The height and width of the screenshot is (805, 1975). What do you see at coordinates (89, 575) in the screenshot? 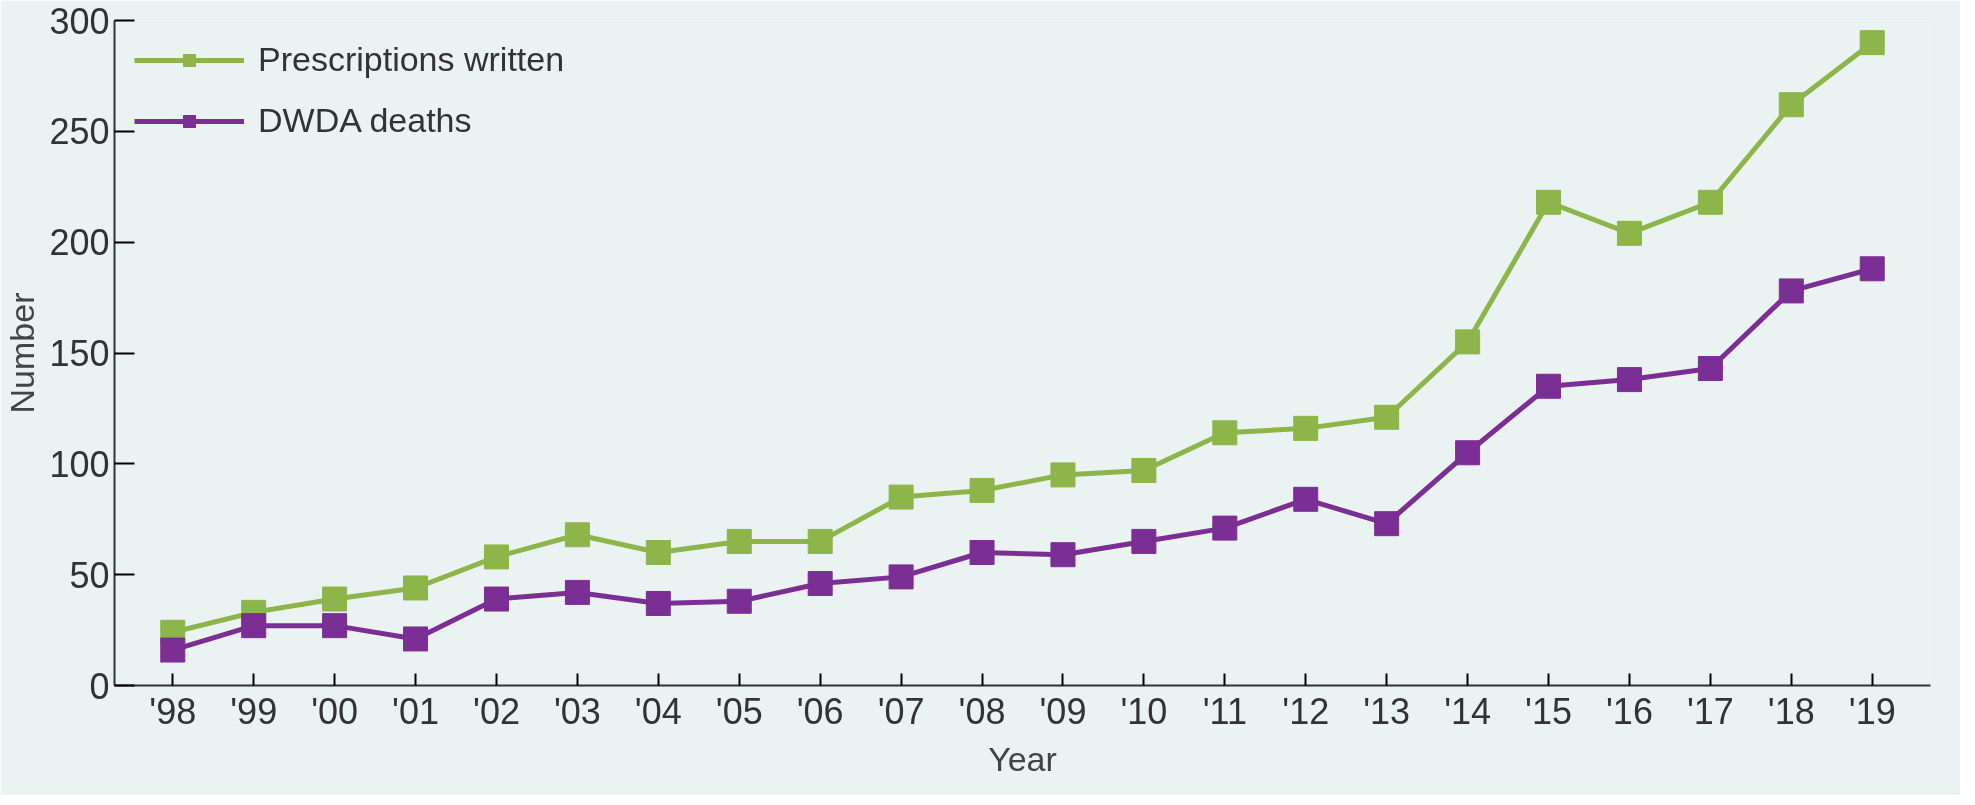
I see `y-tick-label: 50` at bounding box center [89, 575].